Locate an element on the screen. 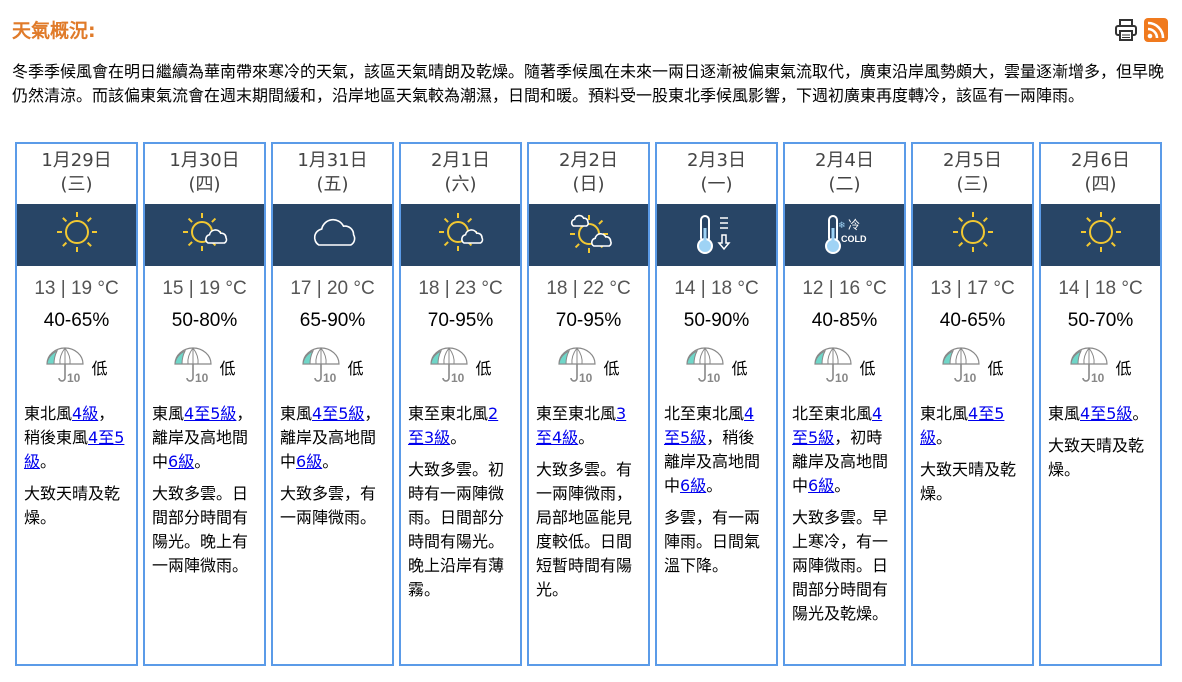 This screenshot has height=682, width=1182. date-label: 2月4日 is located at coordinates (844, 160).